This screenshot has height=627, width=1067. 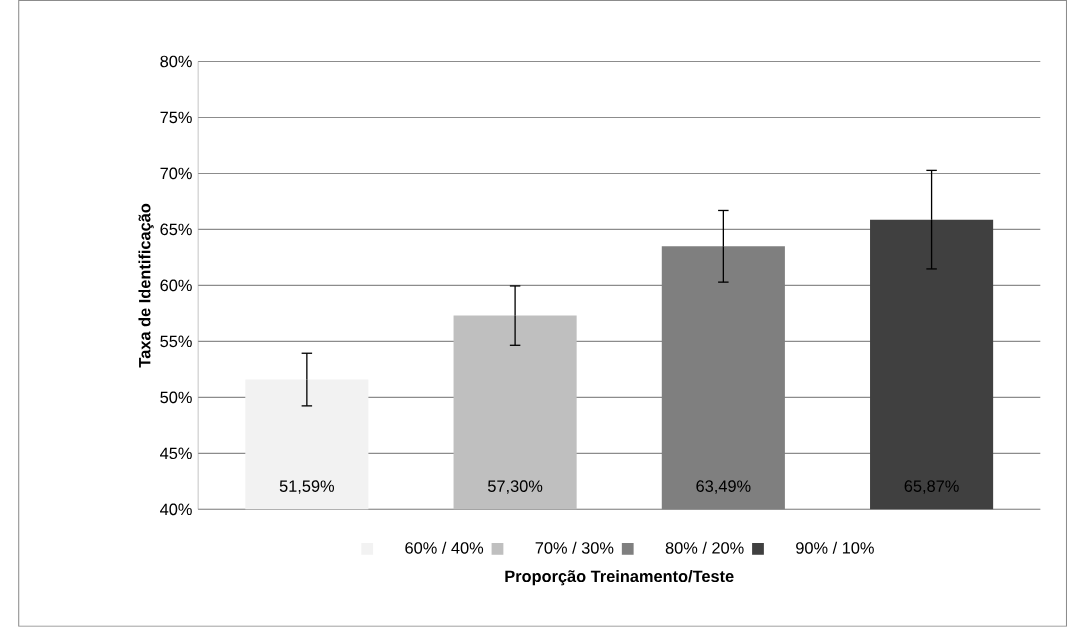 What do you see at coordinates (176, 61) in the screenshot?
I see `y-tick-label: 80%` at bounding box center [176, 61].